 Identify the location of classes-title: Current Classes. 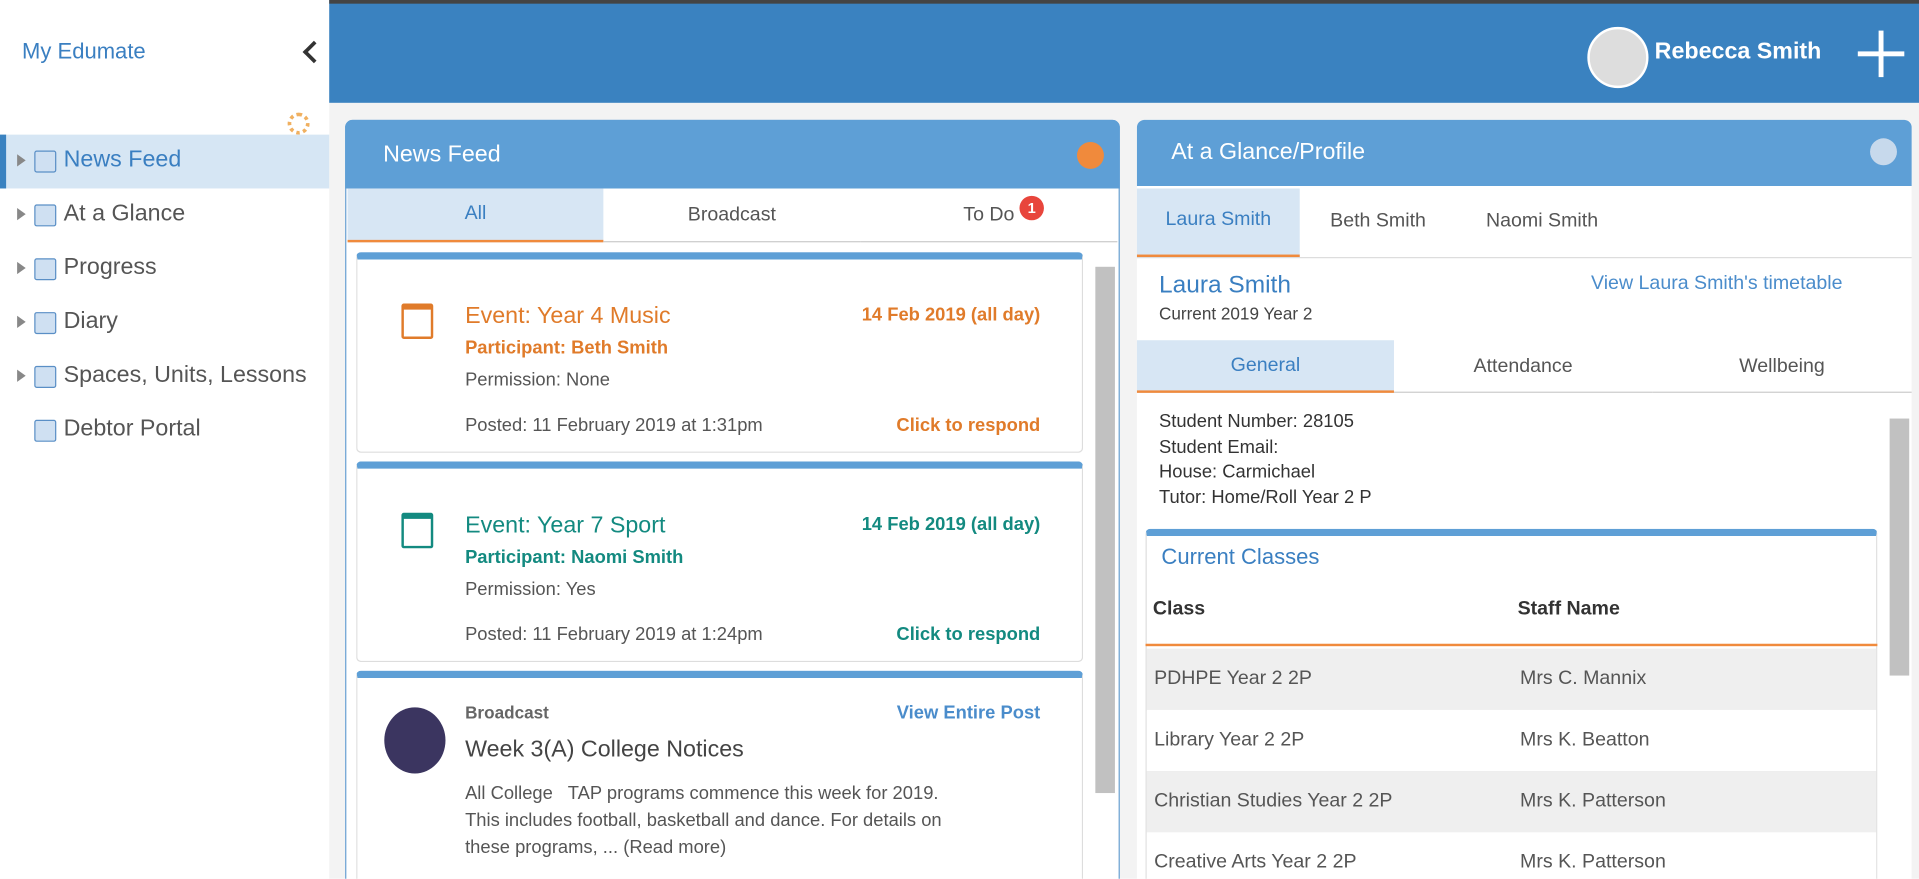
(1240, 557).